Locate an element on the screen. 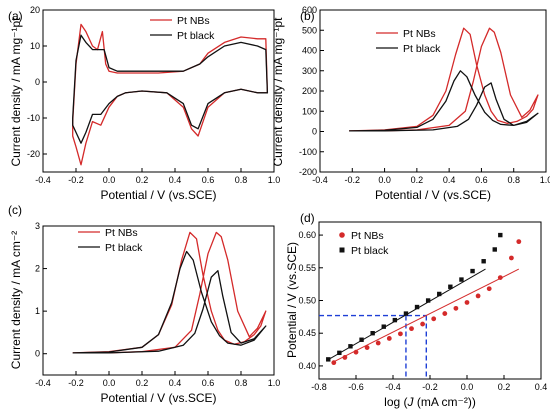 Image resolution: width=550 pixels, height=417 pixels. x-axis-label: log (J (mA cm⁻²)) is located at coordinates (430, 402).